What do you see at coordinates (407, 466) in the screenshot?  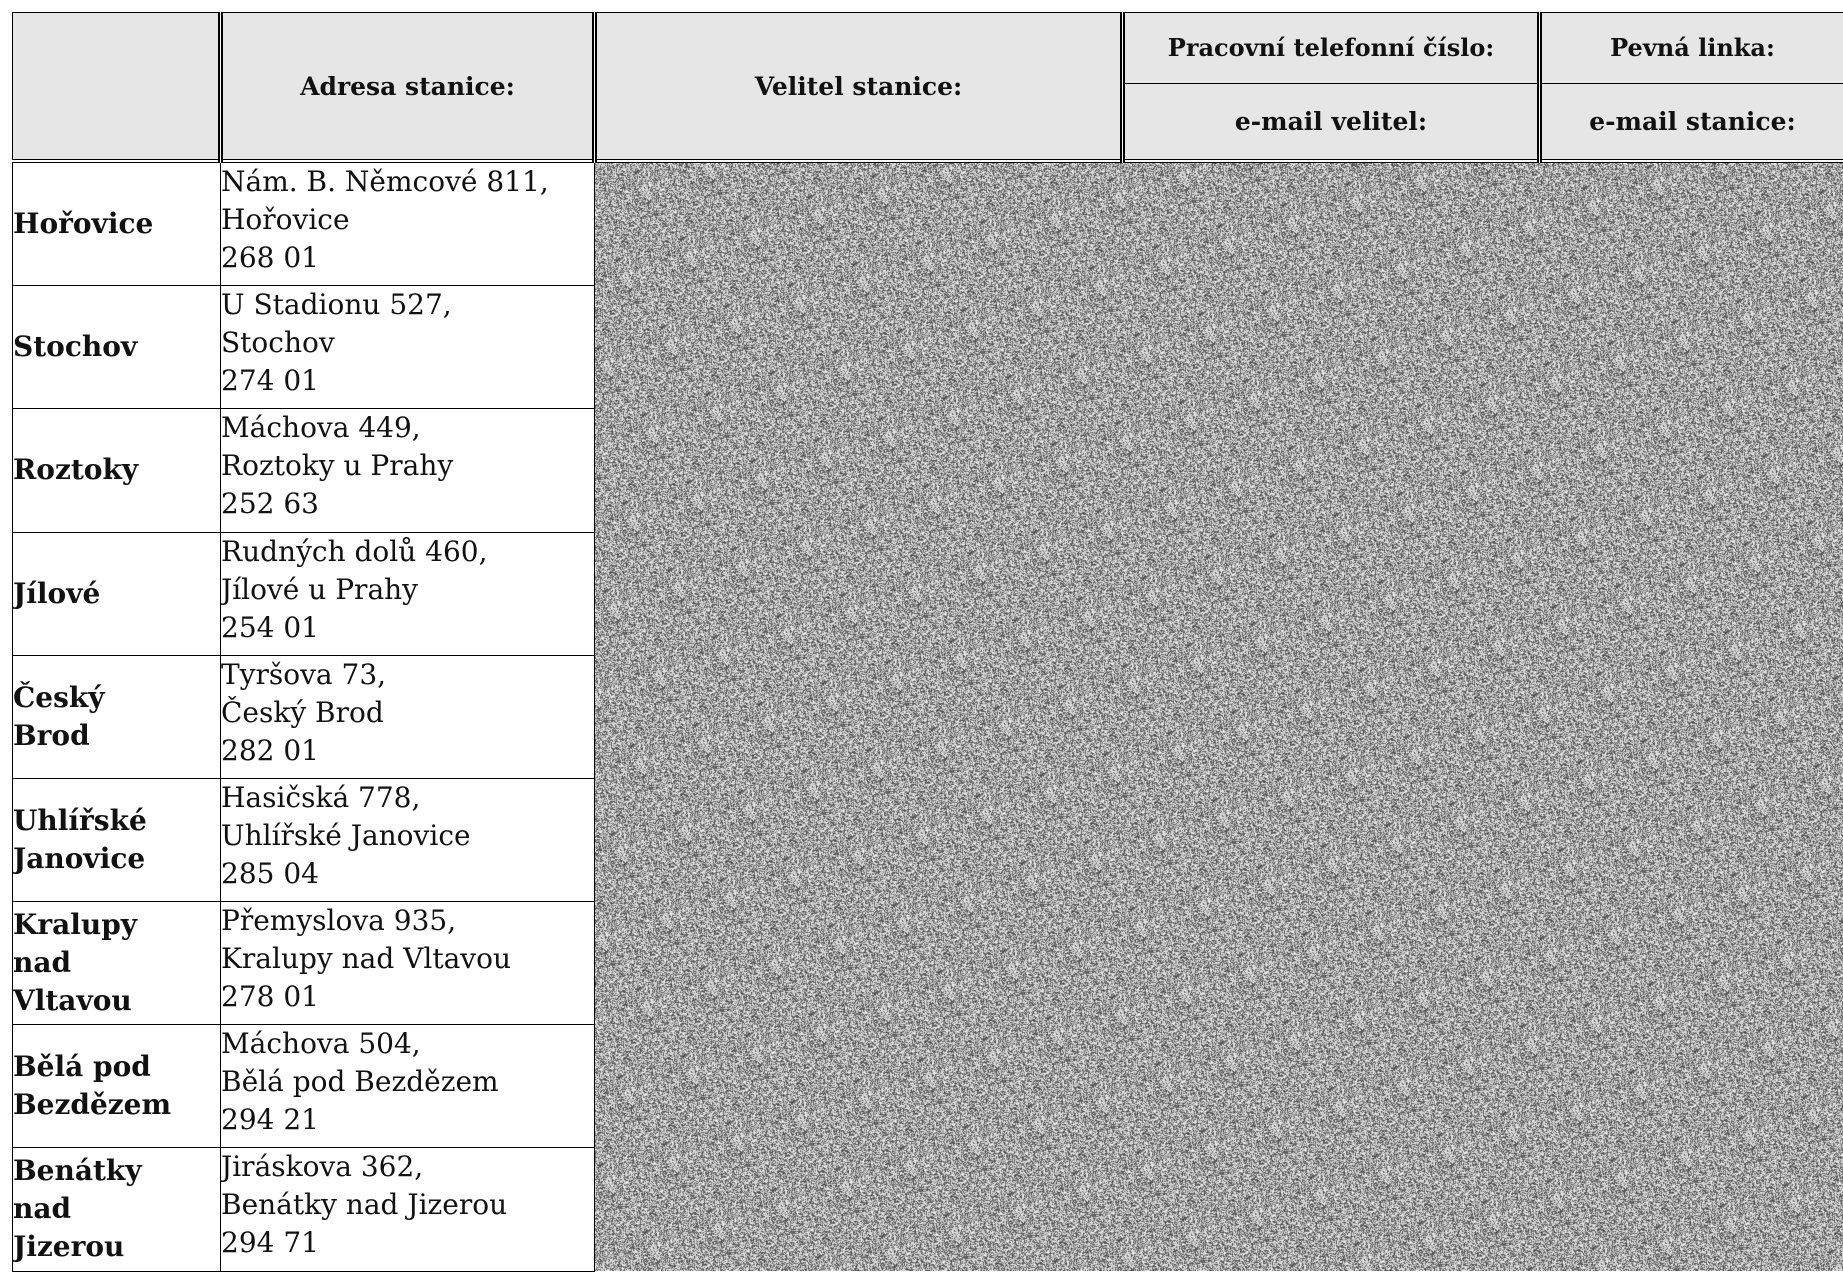 I see `address-town: Roztoky u Prahy` at bounding box center [407, 466].